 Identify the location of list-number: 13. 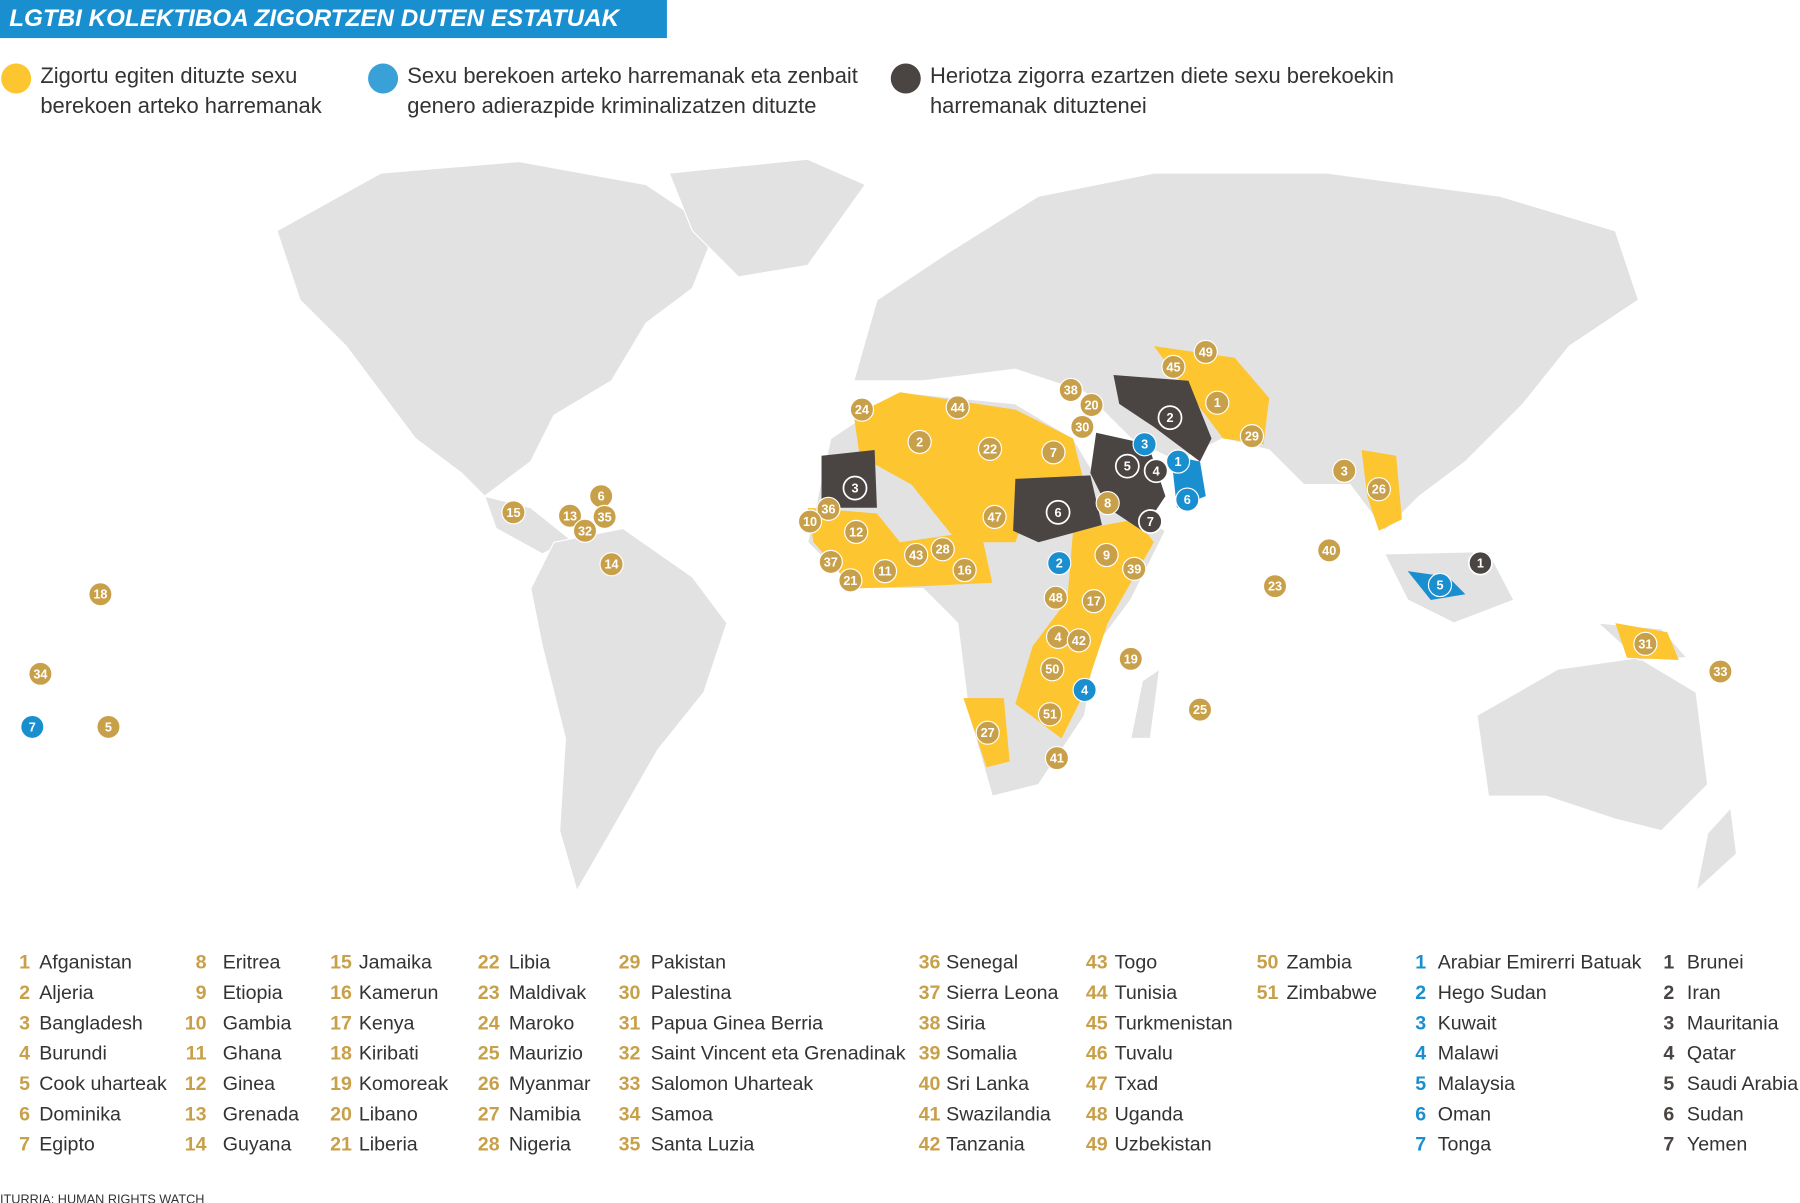
(196, 1114).